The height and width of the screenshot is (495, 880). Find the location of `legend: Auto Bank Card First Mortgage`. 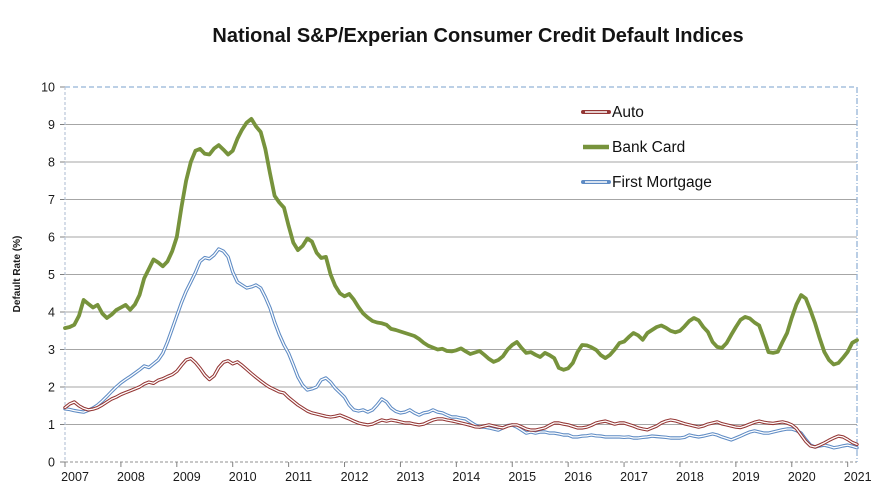

legend: Auto Bank Card First Mortgage is located at coordinates (646, 147).